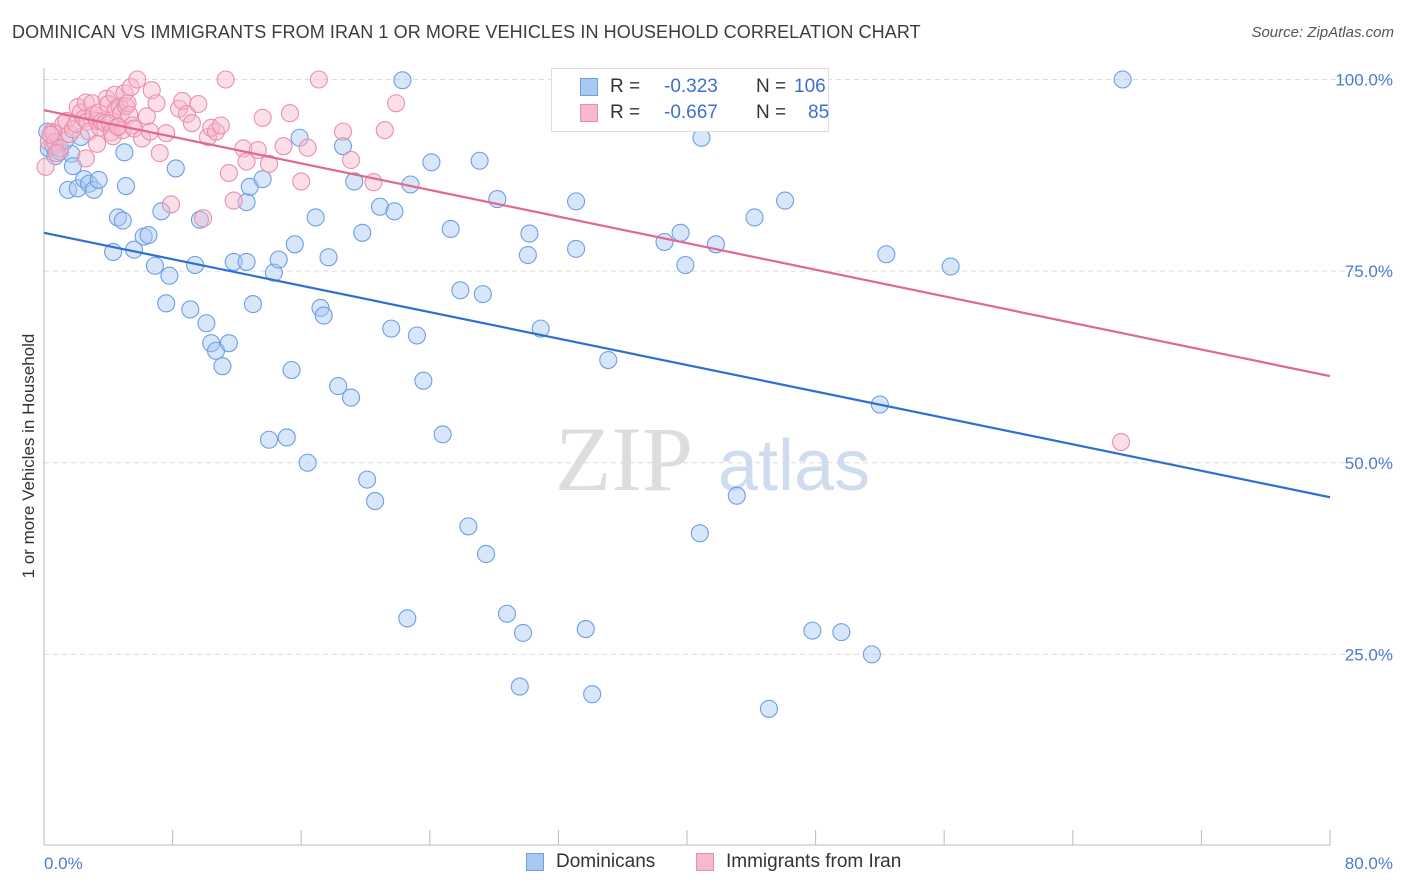 The image size is (1406, 892). I want to click on y-axis-label: 1 or more Vehicles in Household, so click(28, 456).